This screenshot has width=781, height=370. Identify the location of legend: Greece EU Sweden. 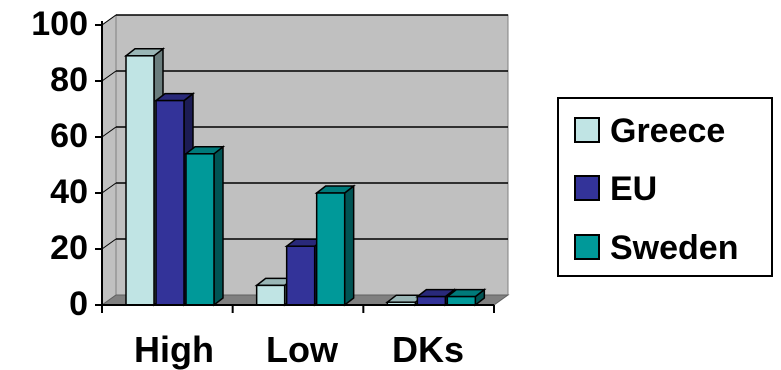
(665, 187).